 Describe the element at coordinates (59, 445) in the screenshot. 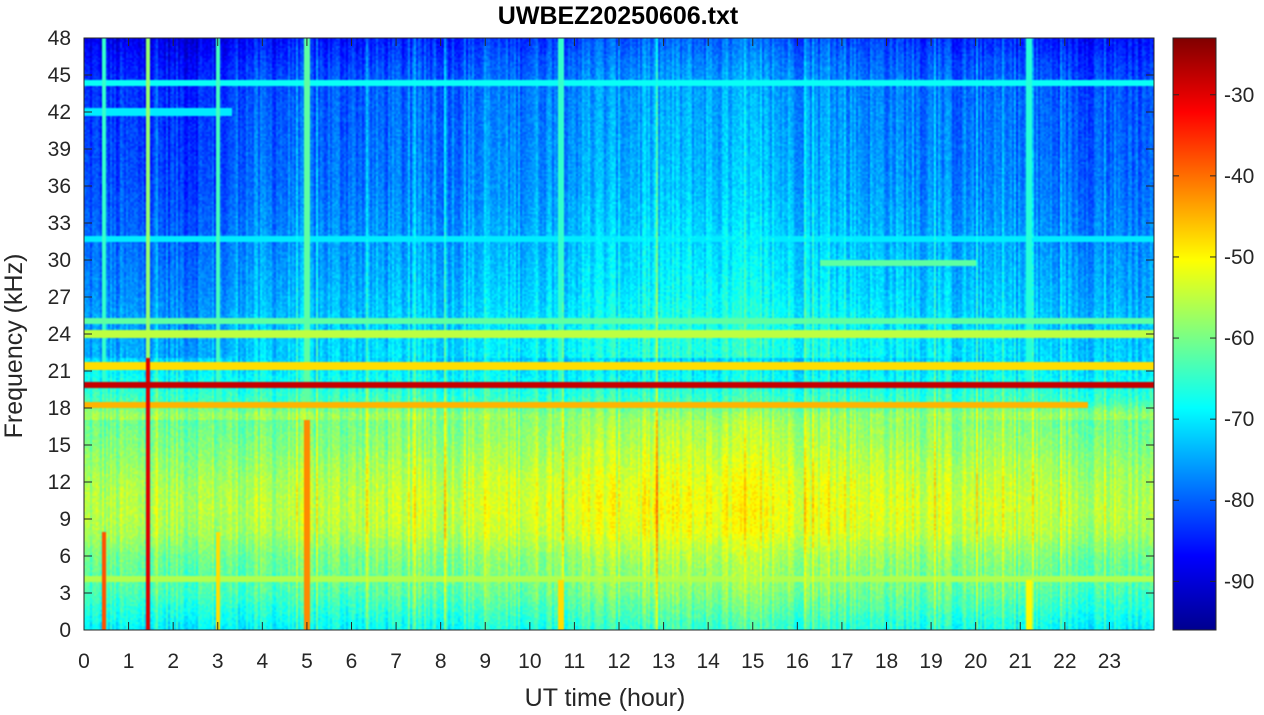

I see `y-tick-label: 15` at that location.